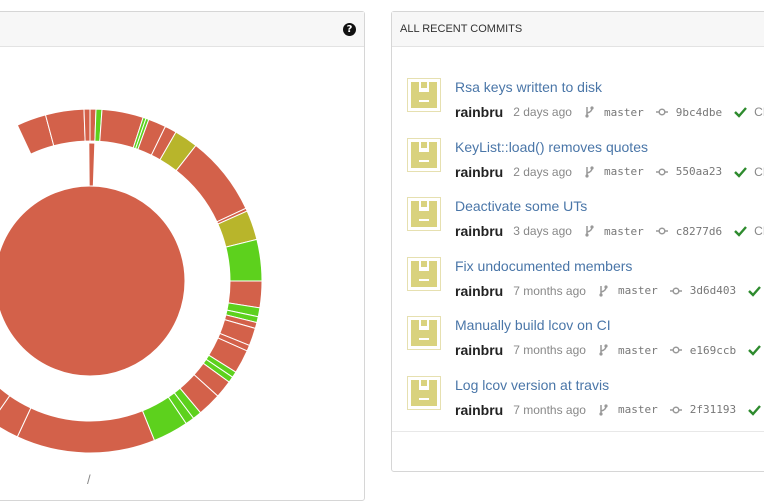  Describe the element at coordinates (532, 384) in the screenshot. I see `commit-message-link: Log lcov version at travis` at that location.